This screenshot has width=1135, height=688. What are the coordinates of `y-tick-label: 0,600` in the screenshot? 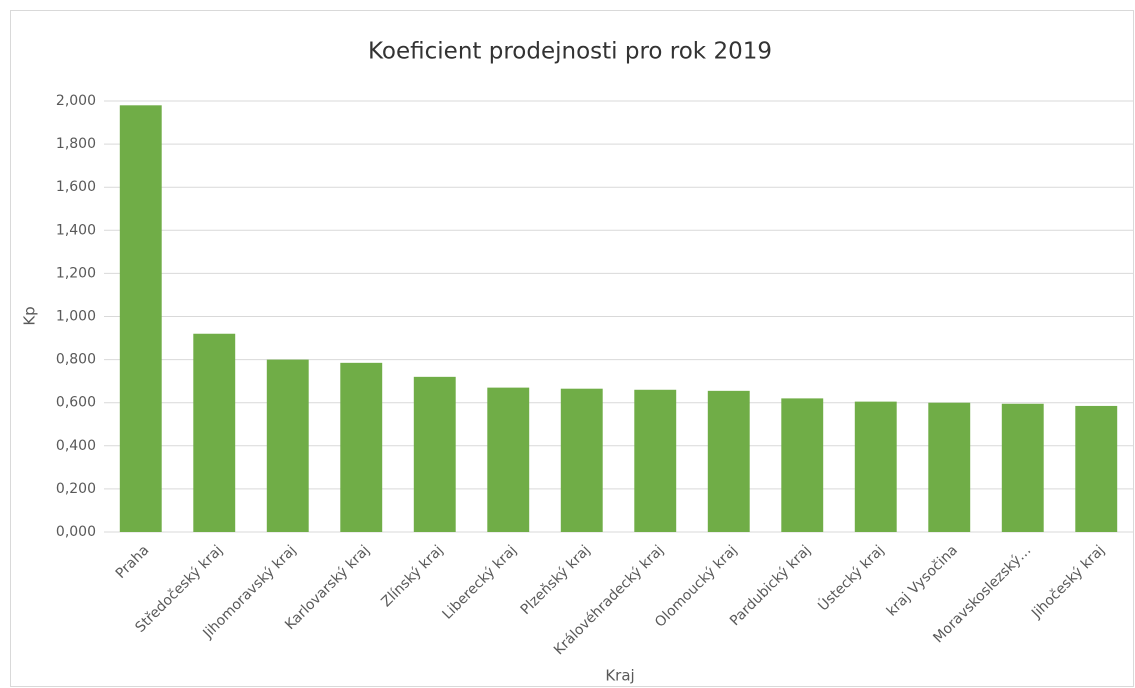 It's located at (76, 403).